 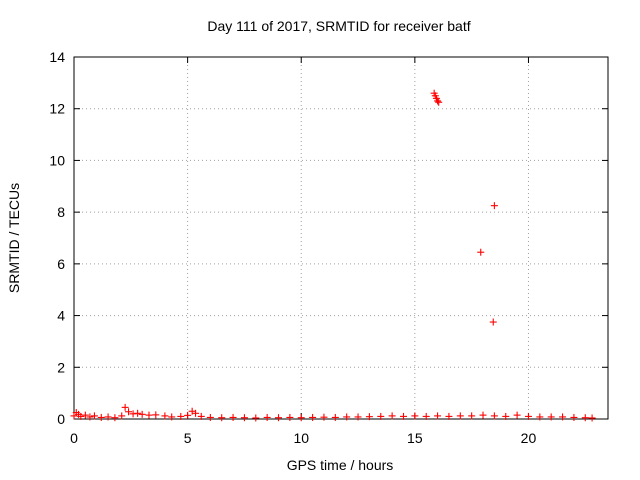 What do you see at coordinates (61, 264) in the screenshot?
I see `y-tick-label: 6` at bounding box center [61, 264].